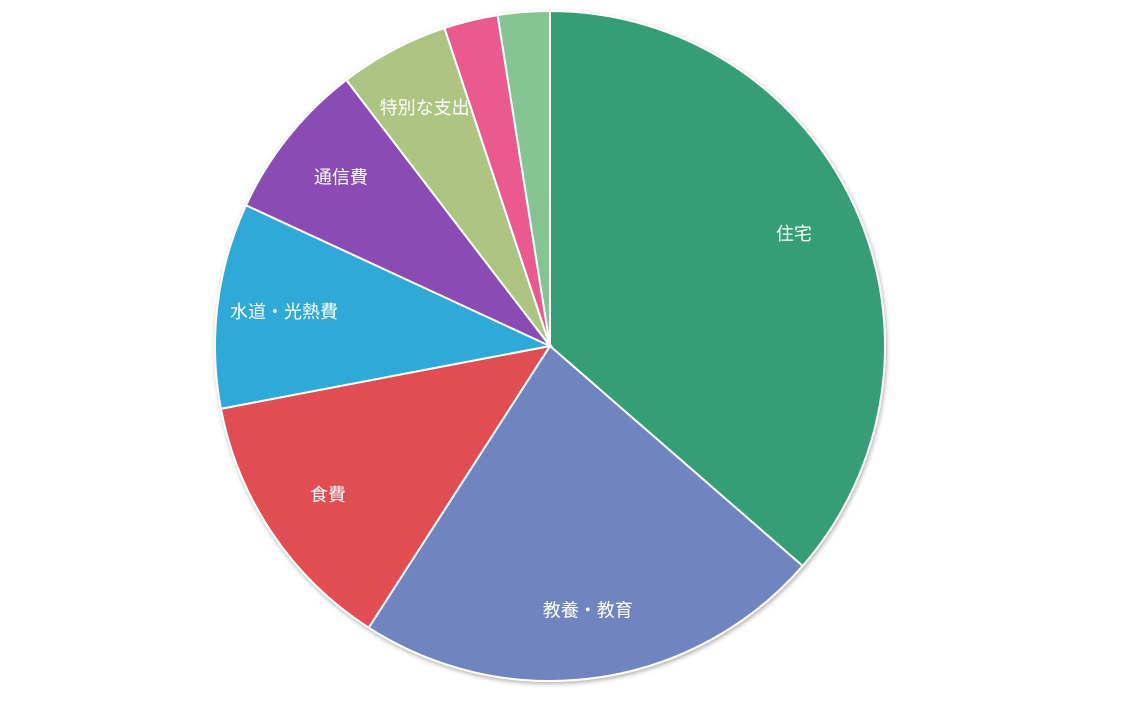  Describe the element at coordinates (284, 312) in the screenshot. I see `slice-label: 水道・光熱費` at that location.